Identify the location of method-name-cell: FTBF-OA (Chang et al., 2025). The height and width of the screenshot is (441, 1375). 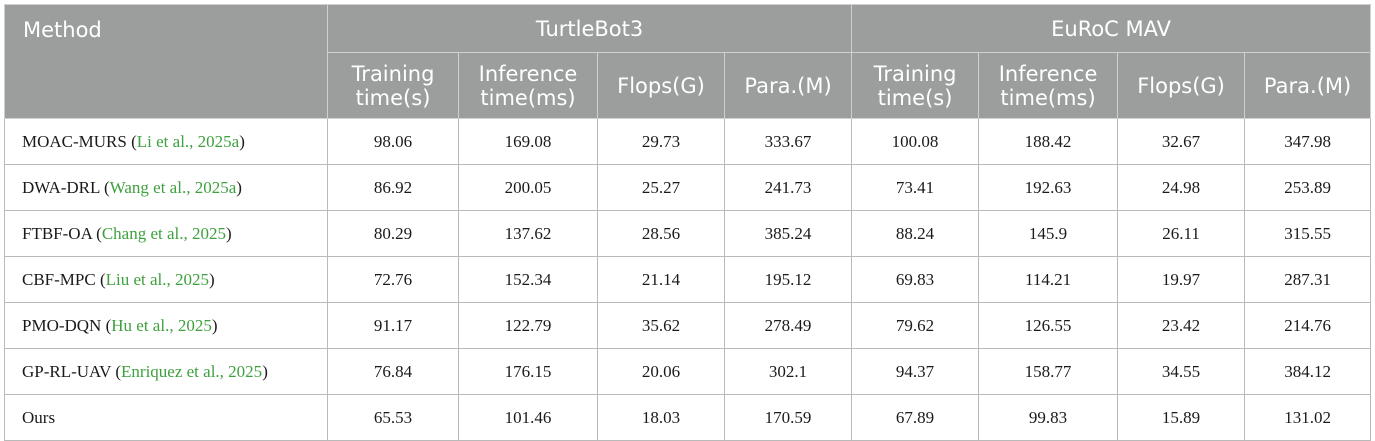
(166, 233).